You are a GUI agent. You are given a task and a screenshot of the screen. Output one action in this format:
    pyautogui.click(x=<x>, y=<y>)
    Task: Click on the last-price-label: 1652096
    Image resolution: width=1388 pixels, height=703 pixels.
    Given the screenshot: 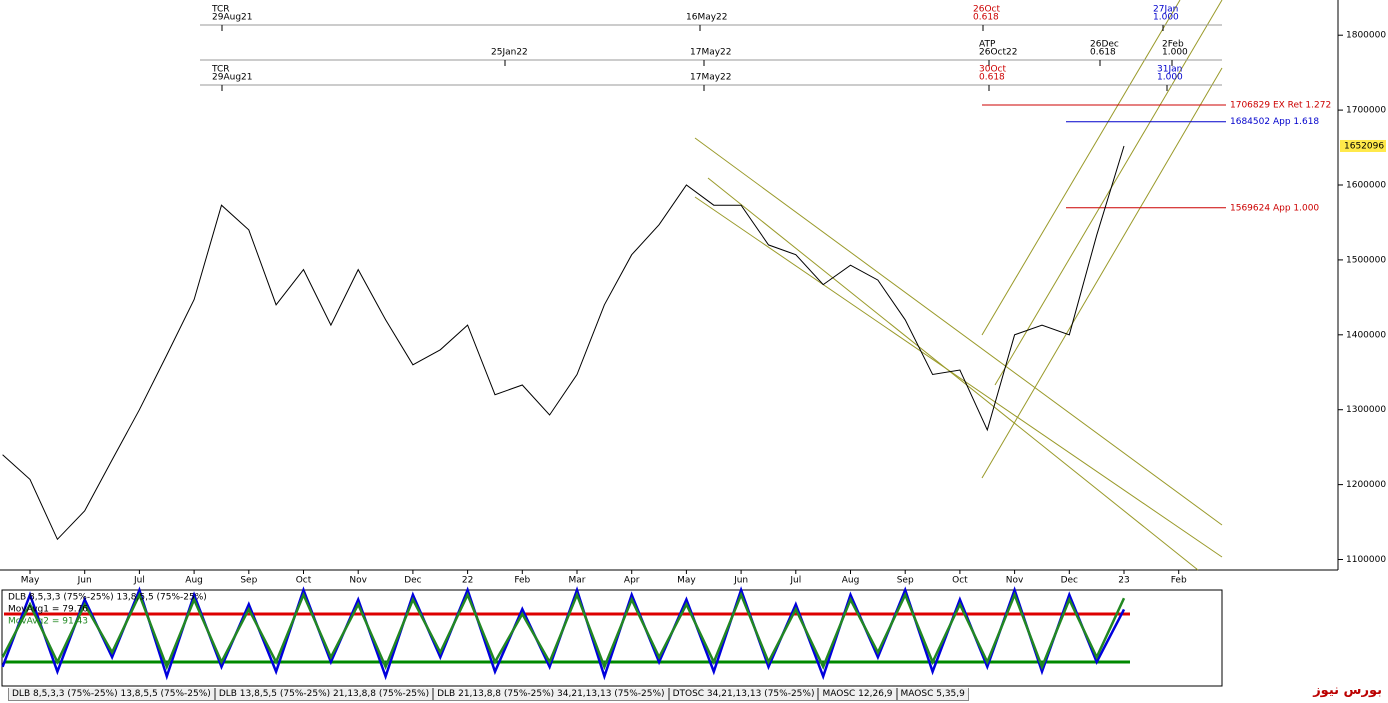 What is the action you would take?
    pyautogui.click(x=1364, y=146)
    